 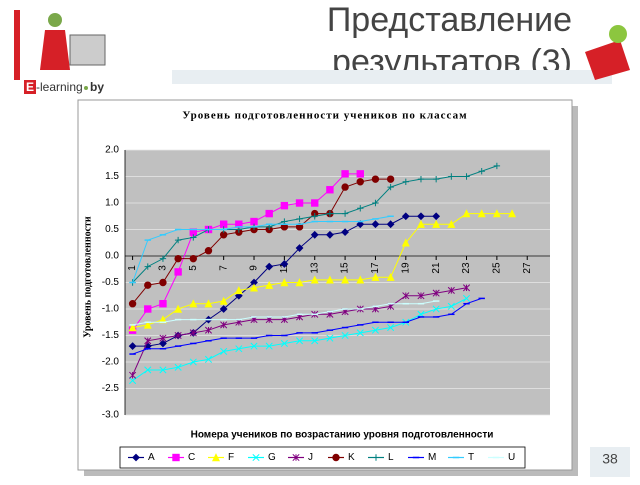 What do you see at coordinates (392, 77) in the screenshot?
I see `title-underline` at bounding box center [392, 77].